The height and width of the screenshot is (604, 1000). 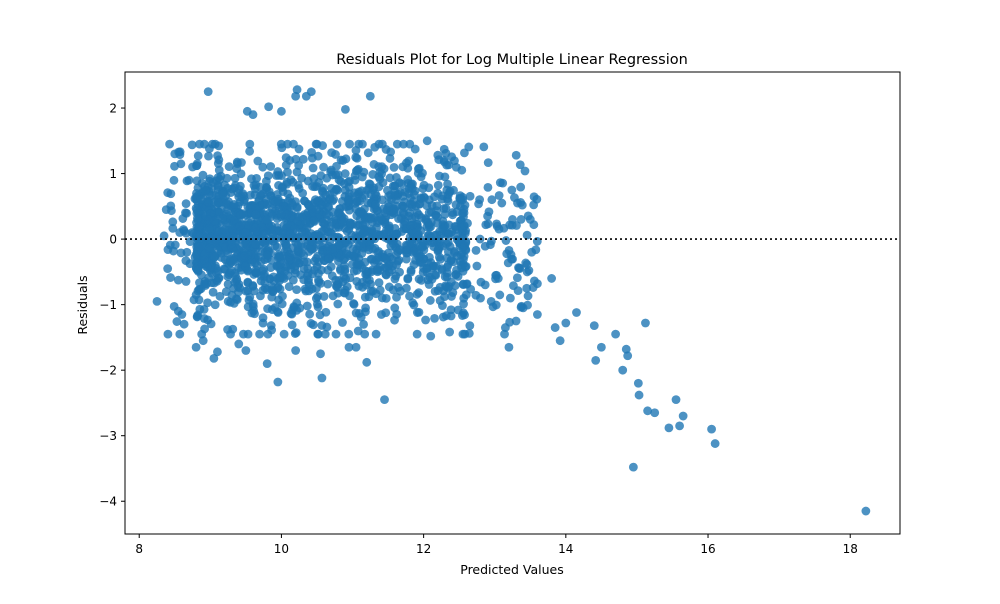 What do you see at coordinates (139, 549) in the screenshot?
I see `x-tick-label: 8` at bounding box center [139, 549].